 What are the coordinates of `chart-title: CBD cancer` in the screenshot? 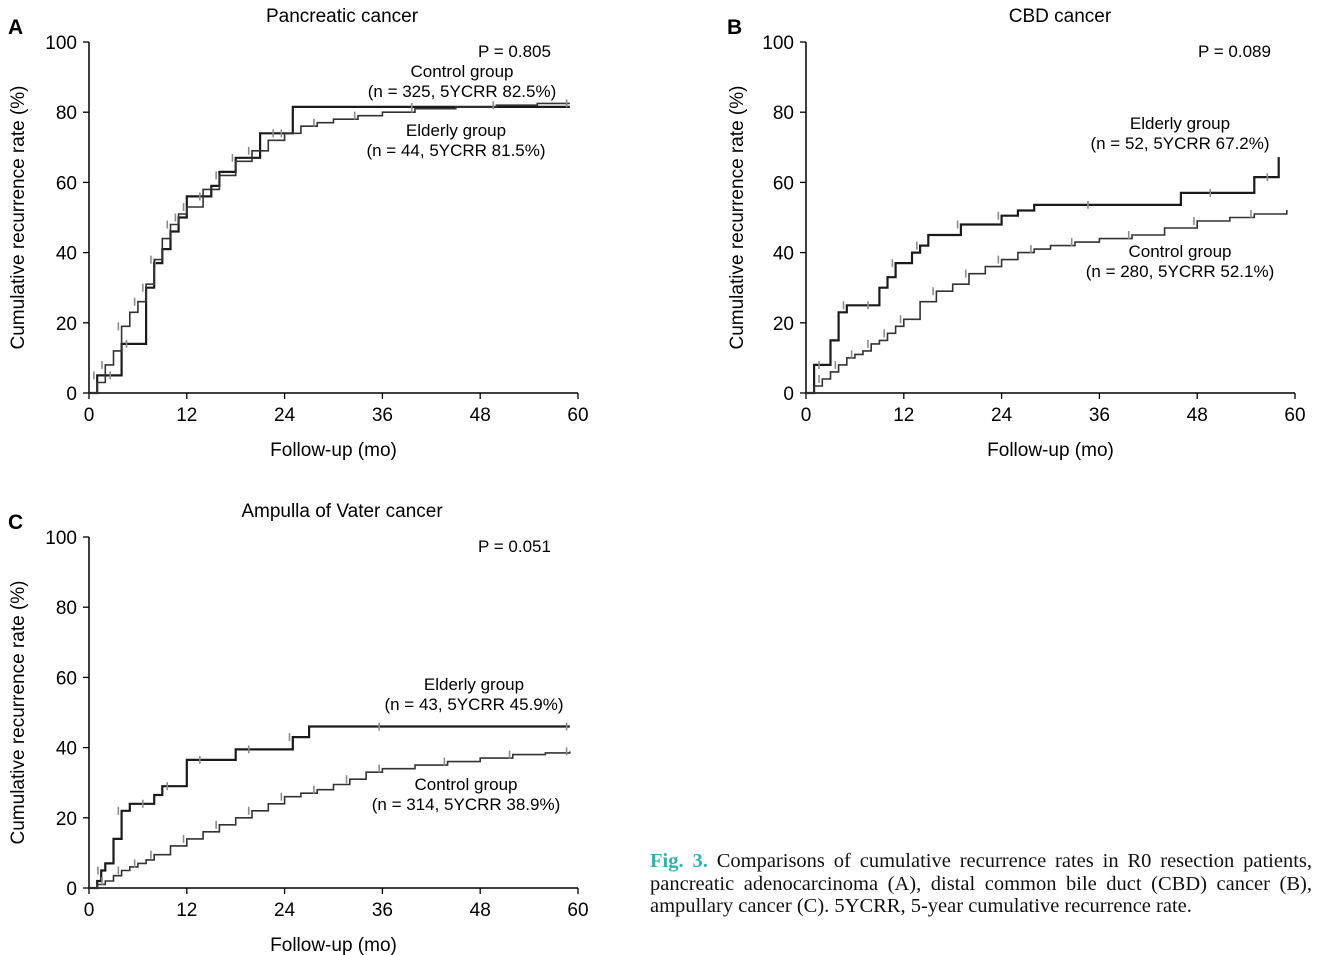 It's located at (1060, 16).